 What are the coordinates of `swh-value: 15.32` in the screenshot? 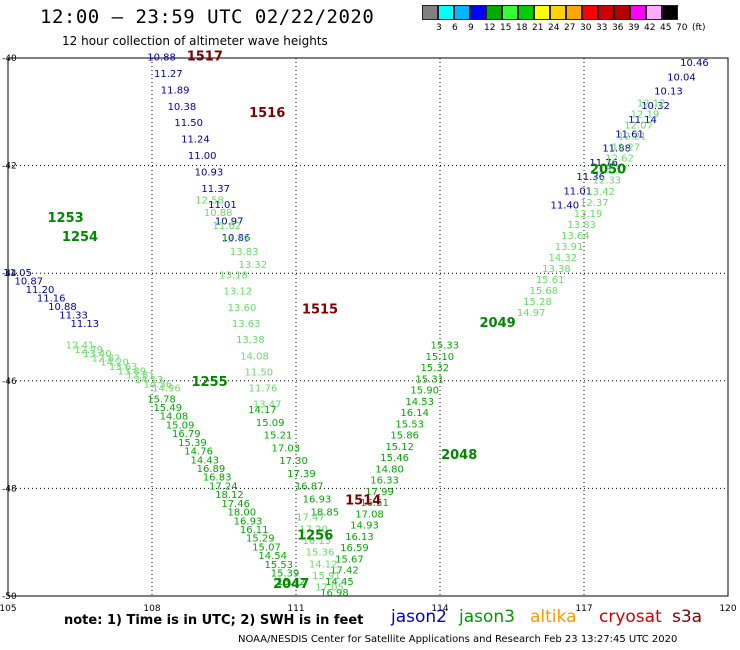 It's located at (434, 368).